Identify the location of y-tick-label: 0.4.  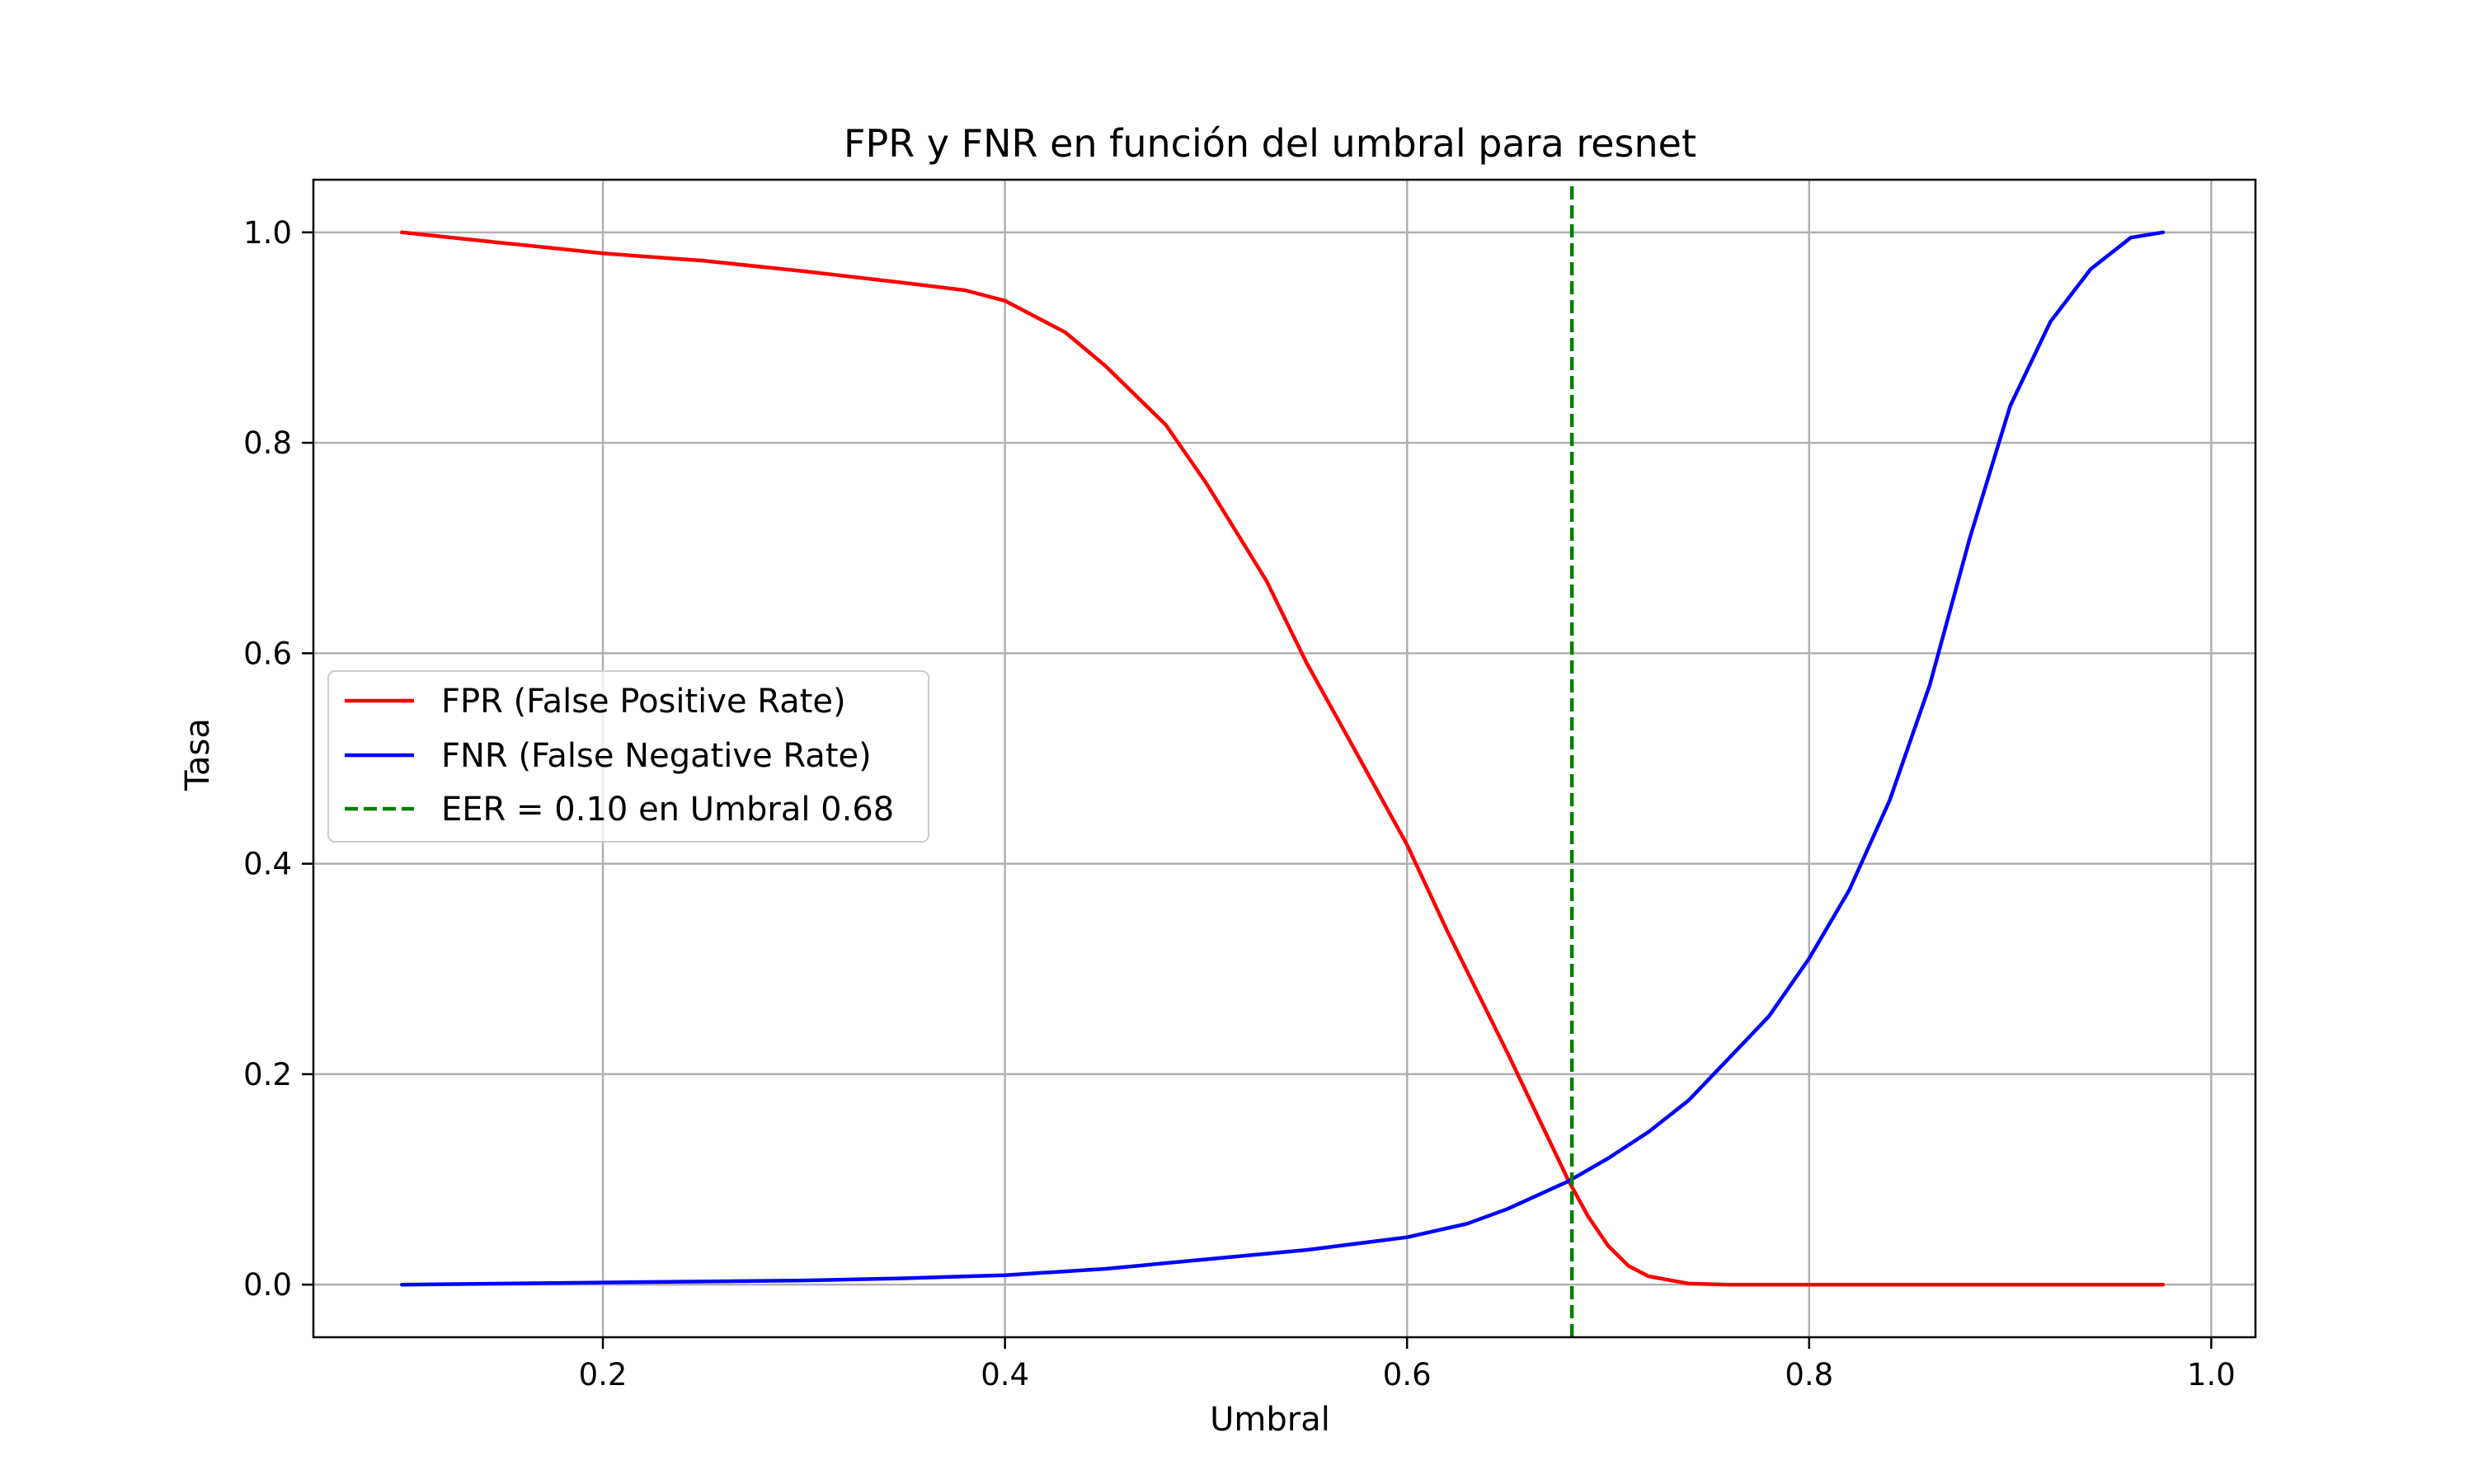
(267, 864).